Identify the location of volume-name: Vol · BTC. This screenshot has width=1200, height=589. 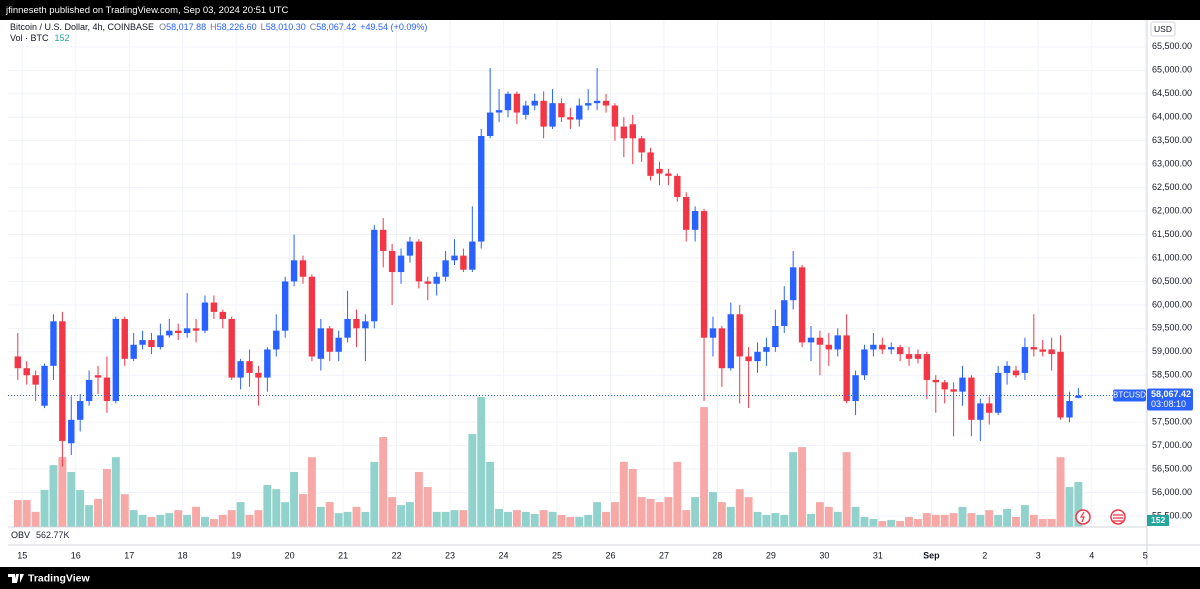
(29, 38).